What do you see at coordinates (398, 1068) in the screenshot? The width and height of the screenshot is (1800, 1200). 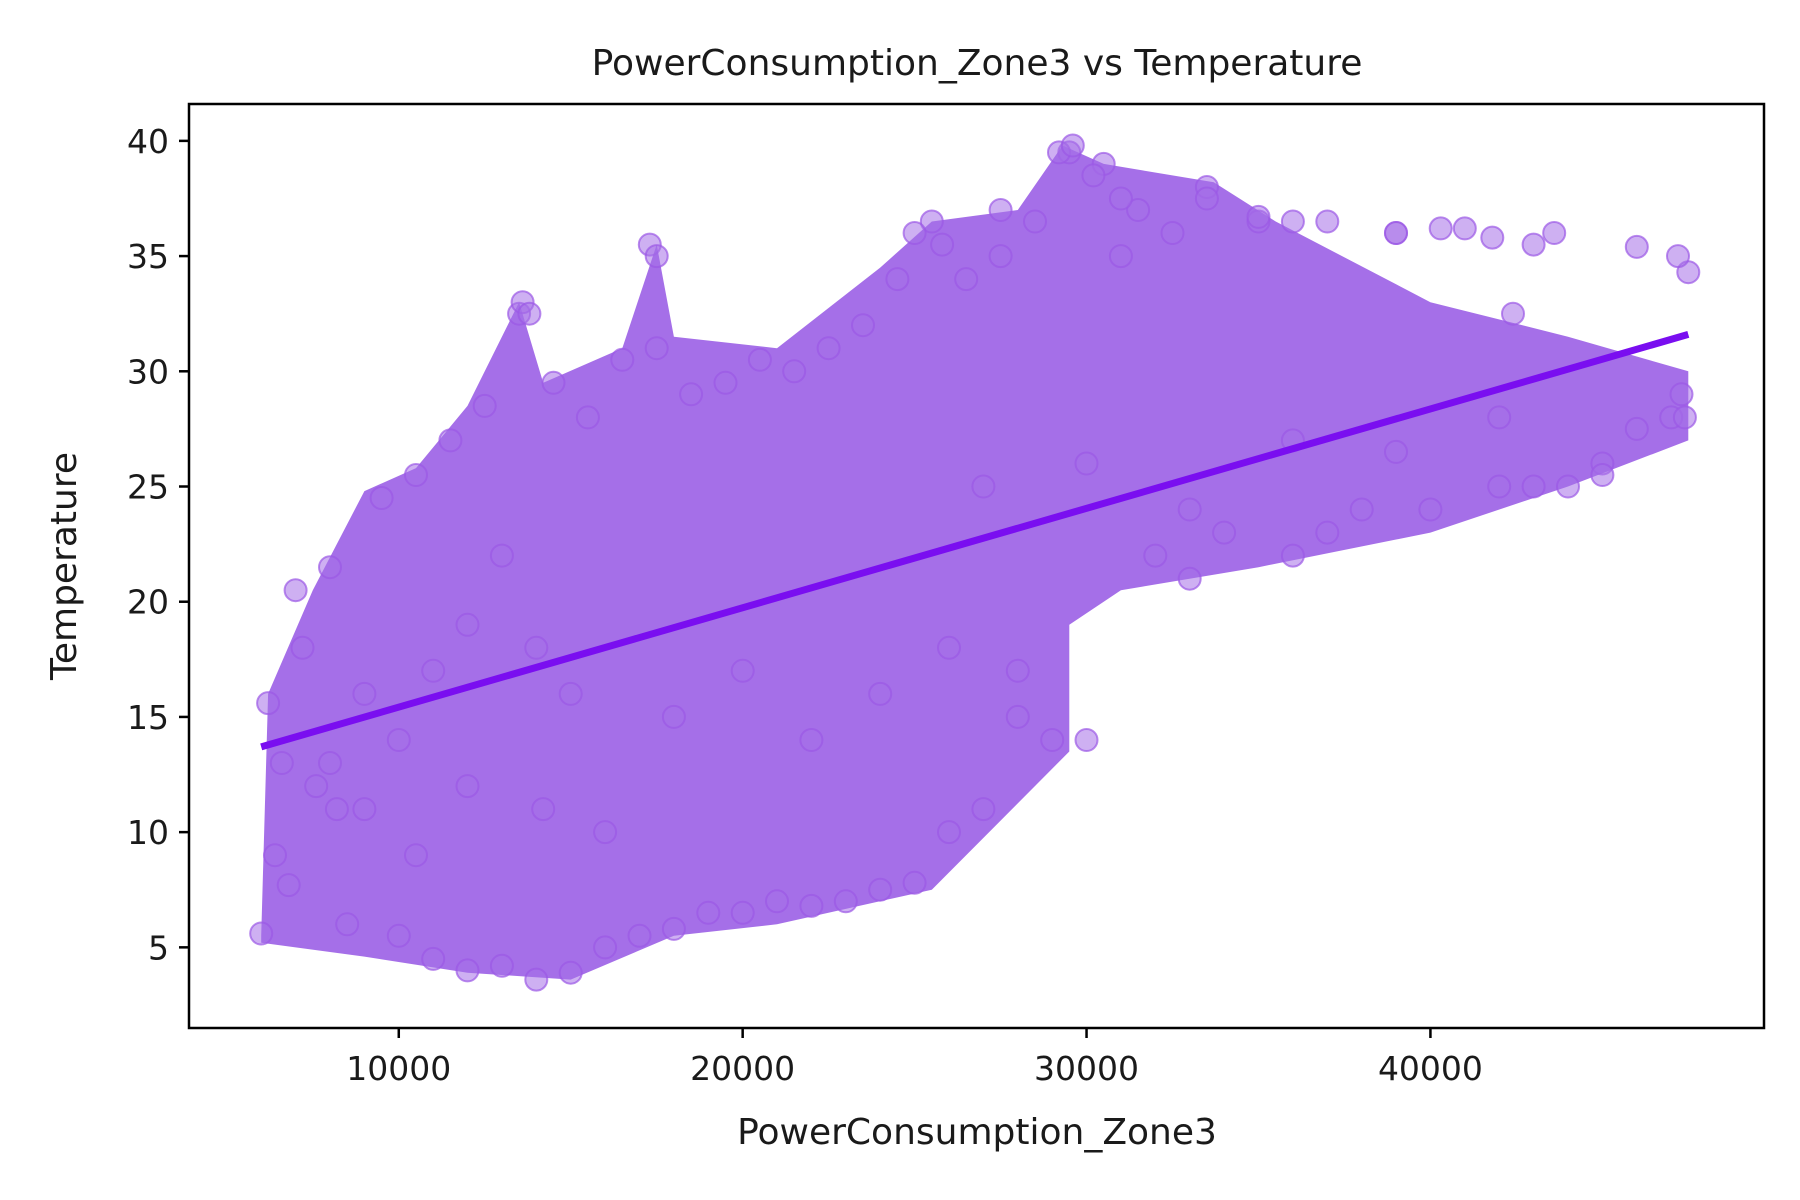 I see `x-tick-label: 10000` at bounding box center [398, 1068].